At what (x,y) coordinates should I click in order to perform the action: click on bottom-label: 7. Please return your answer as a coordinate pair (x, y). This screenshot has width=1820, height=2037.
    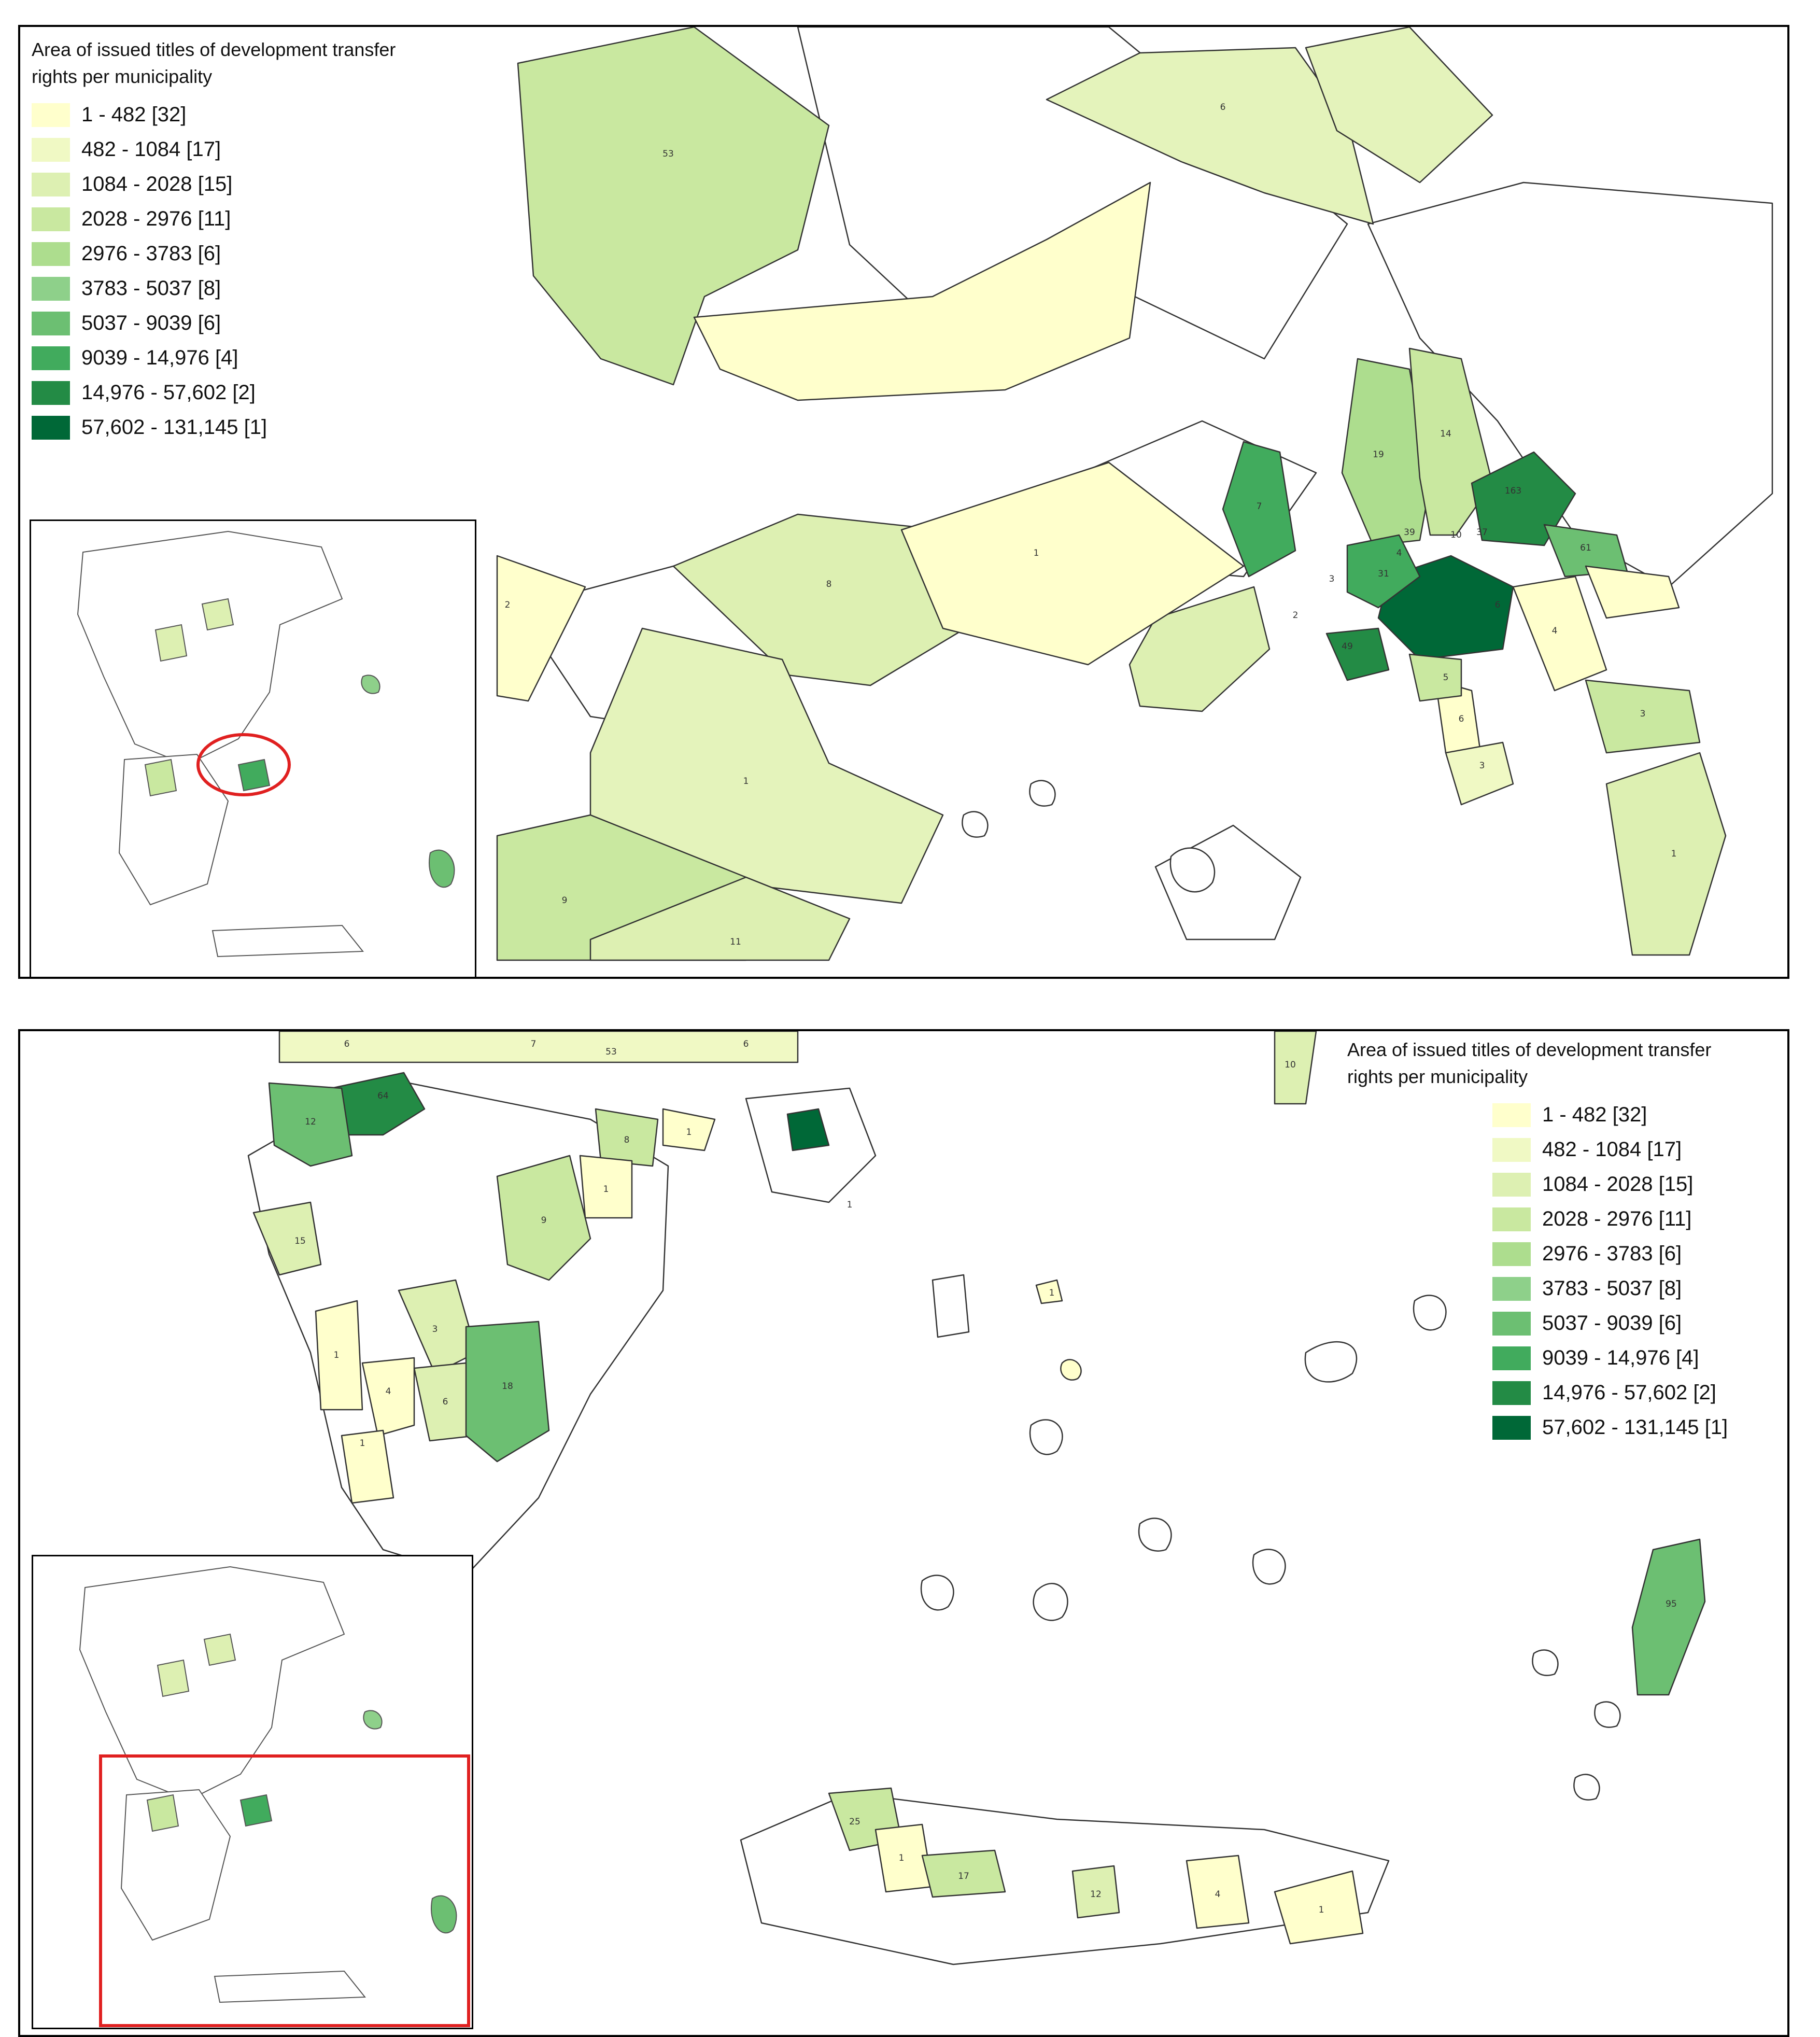
    Looking at the image, I should click on (534, 1044).